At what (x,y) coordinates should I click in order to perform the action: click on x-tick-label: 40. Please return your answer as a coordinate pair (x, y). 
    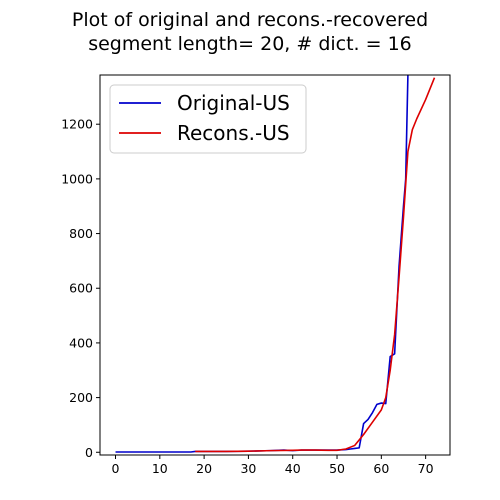
    Looking at the image, I should click on (293, 468).